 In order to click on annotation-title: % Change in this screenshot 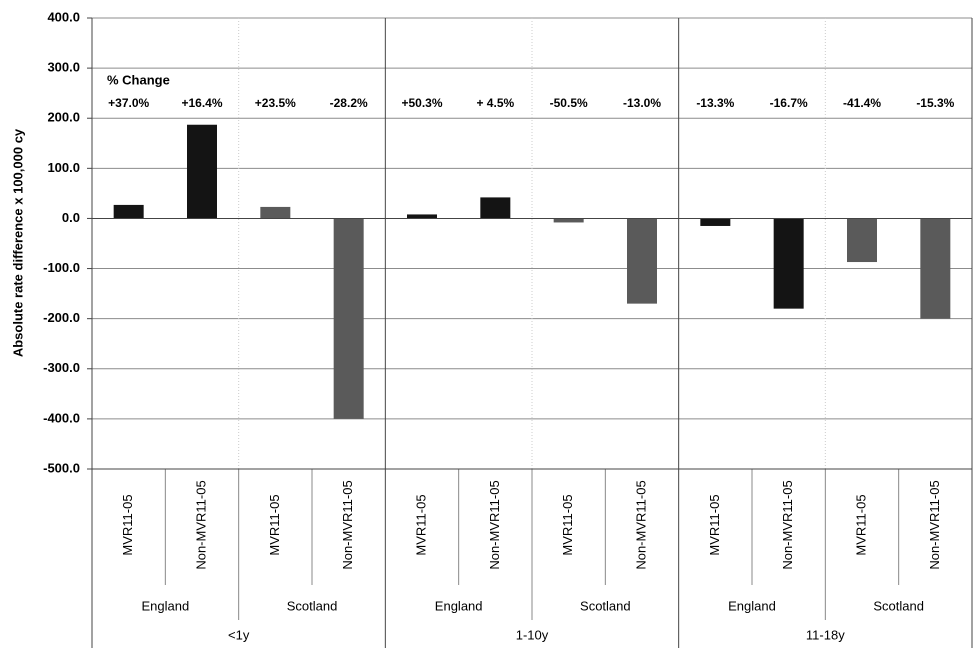, I will do `click(138, 79)`.